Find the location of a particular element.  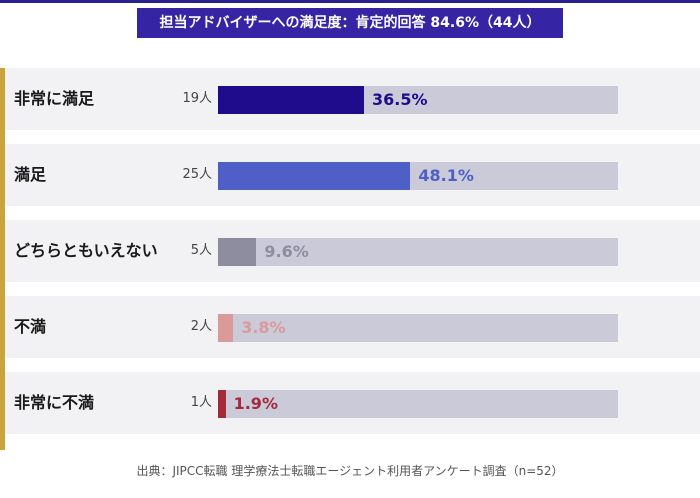

value-label: 48.1% is located at coordinates (446, 175).